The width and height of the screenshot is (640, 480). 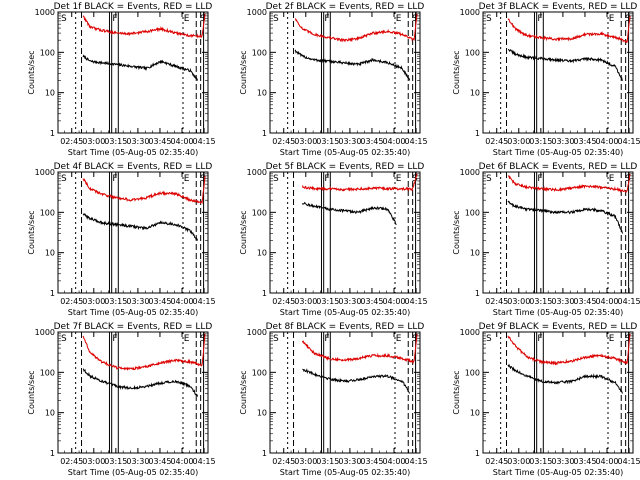 I want to click on panel-title: Det 8f BLACK = Events, RED = LLD, so click(x=345, y=327).